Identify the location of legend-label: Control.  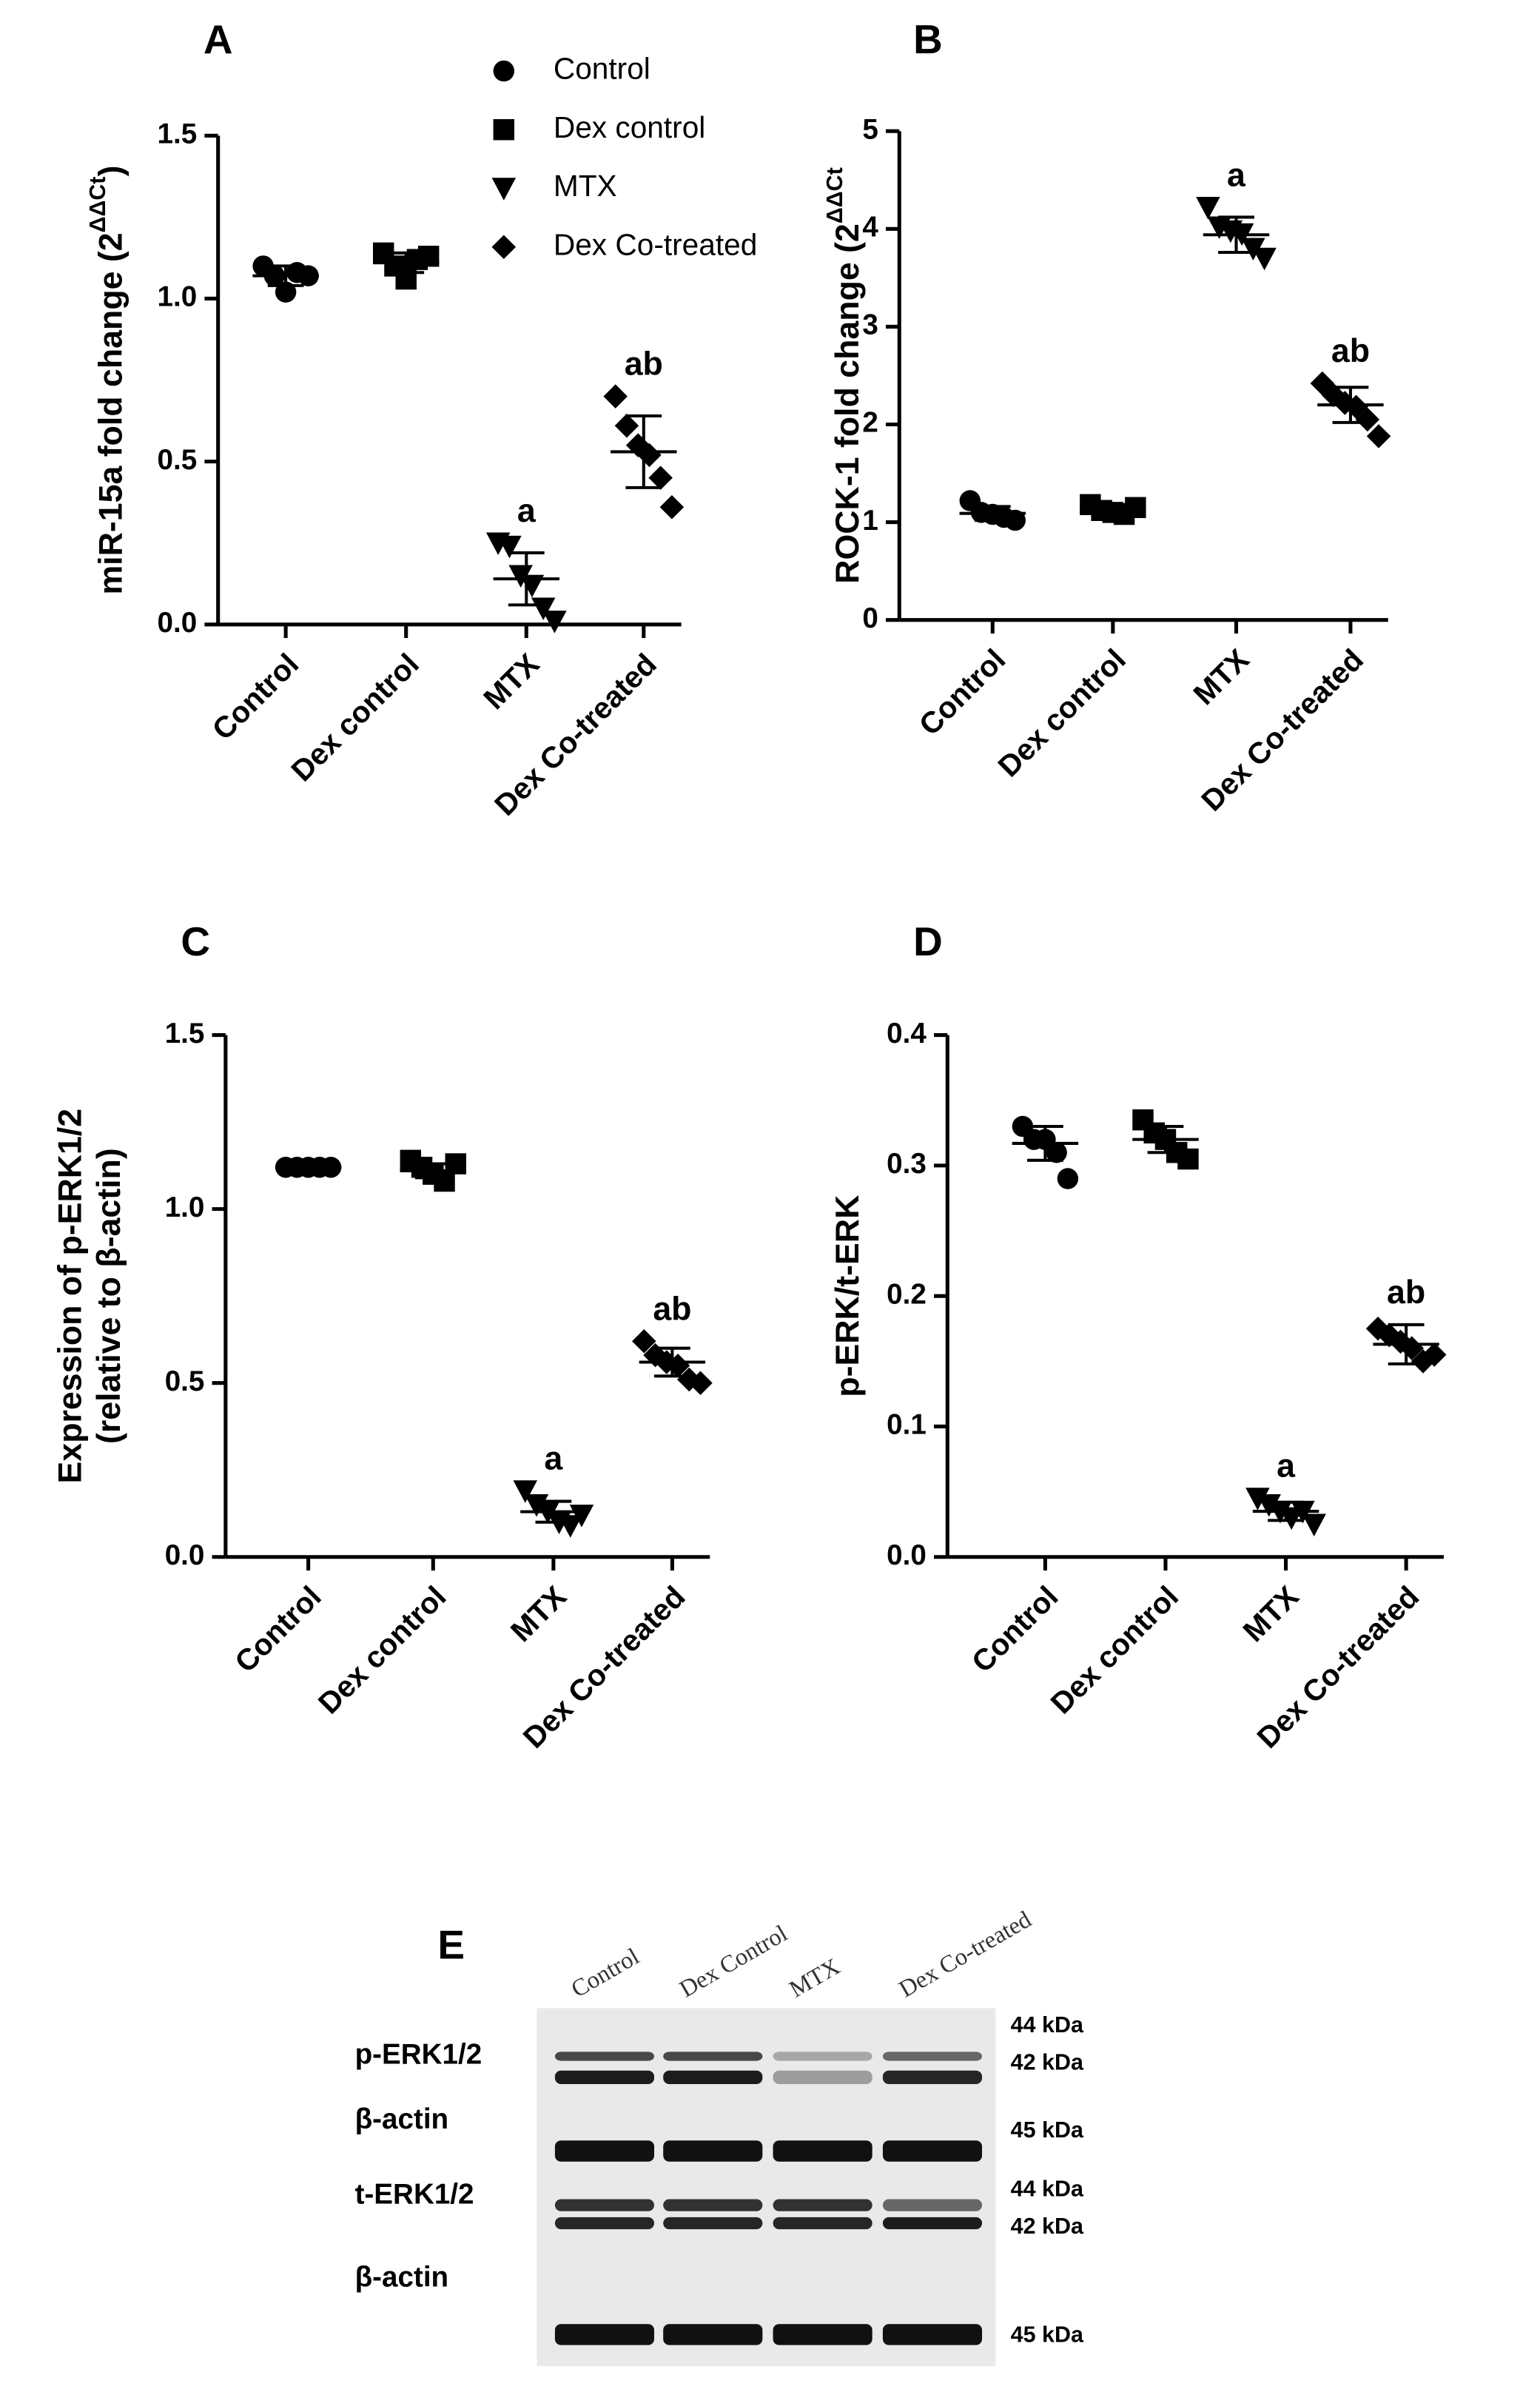
(602, 69).